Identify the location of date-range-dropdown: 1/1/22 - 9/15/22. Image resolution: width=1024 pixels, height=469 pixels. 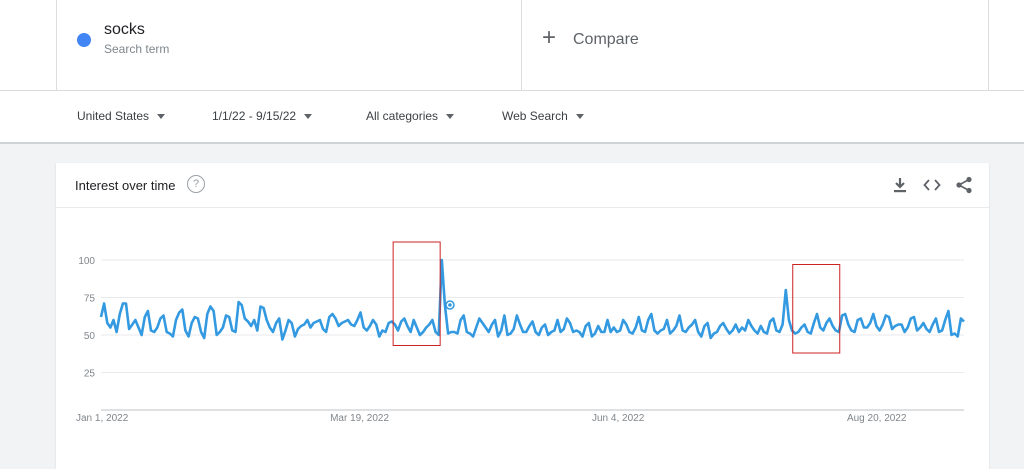
(262, 116).